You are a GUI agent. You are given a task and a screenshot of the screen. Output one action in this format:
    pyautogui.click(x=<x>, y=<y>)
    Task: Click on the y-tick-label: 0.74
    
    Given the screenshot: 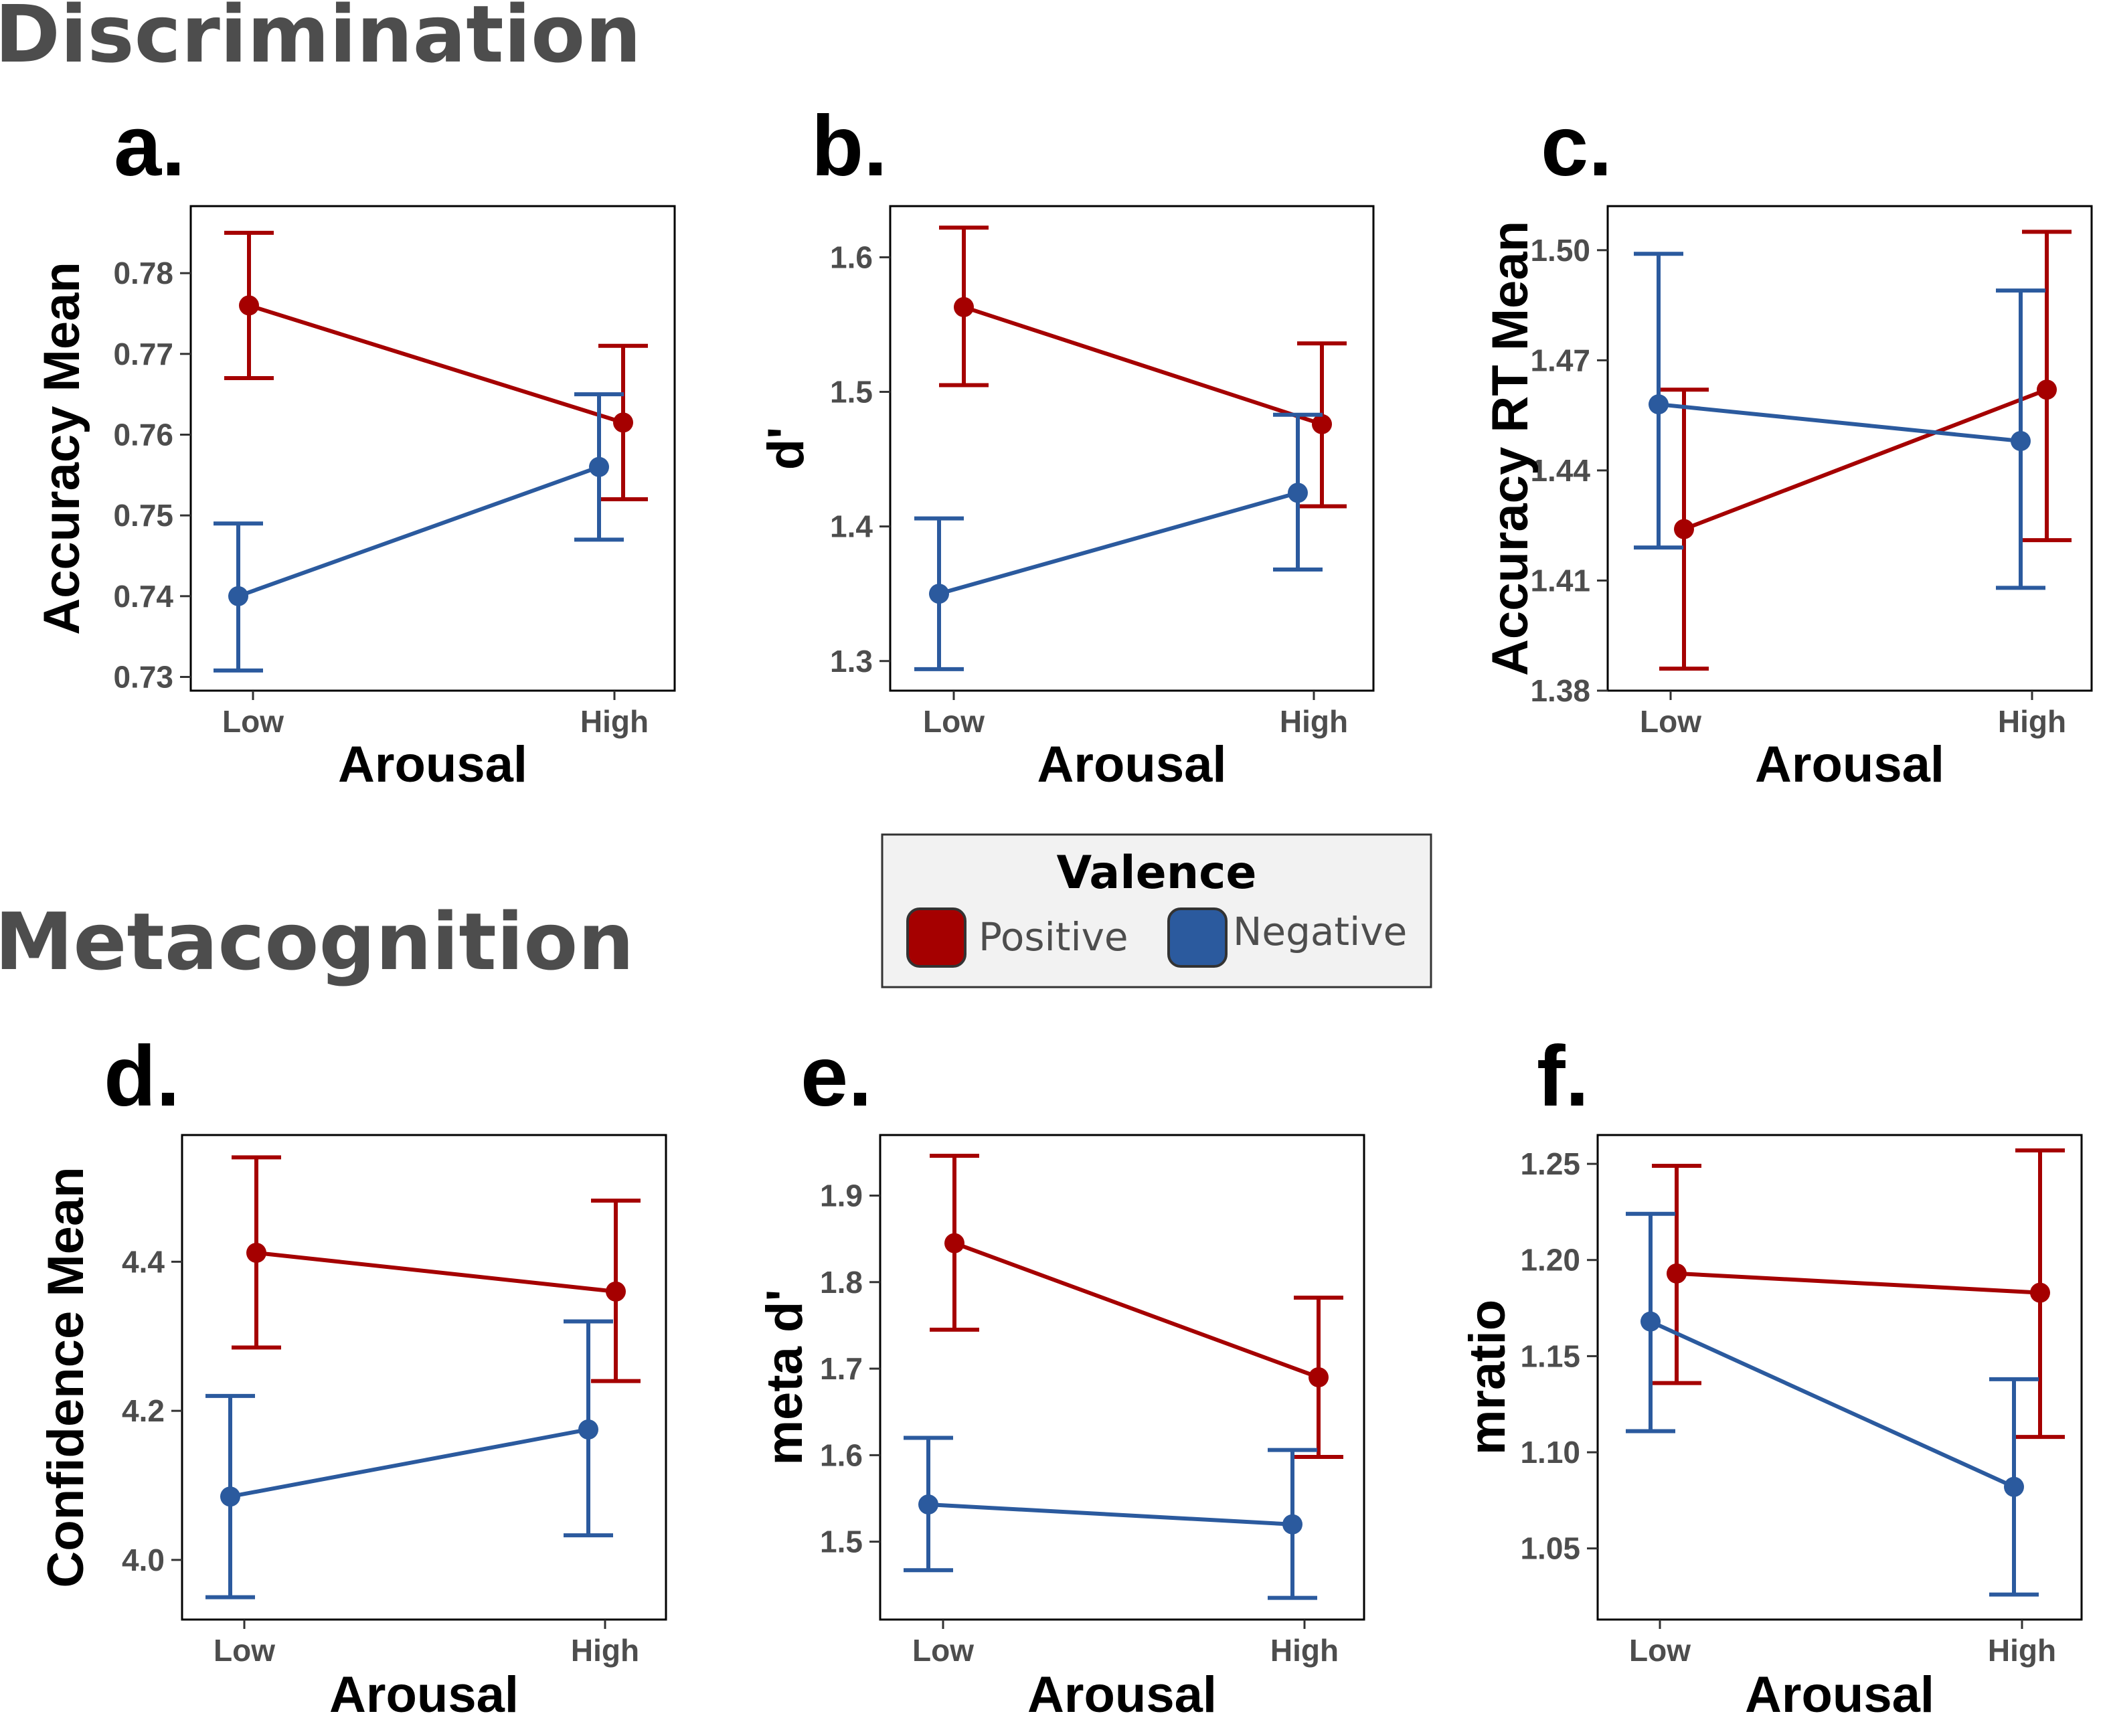 What is the action you would take?
    pyautogui.click(x=143, y=596)
    